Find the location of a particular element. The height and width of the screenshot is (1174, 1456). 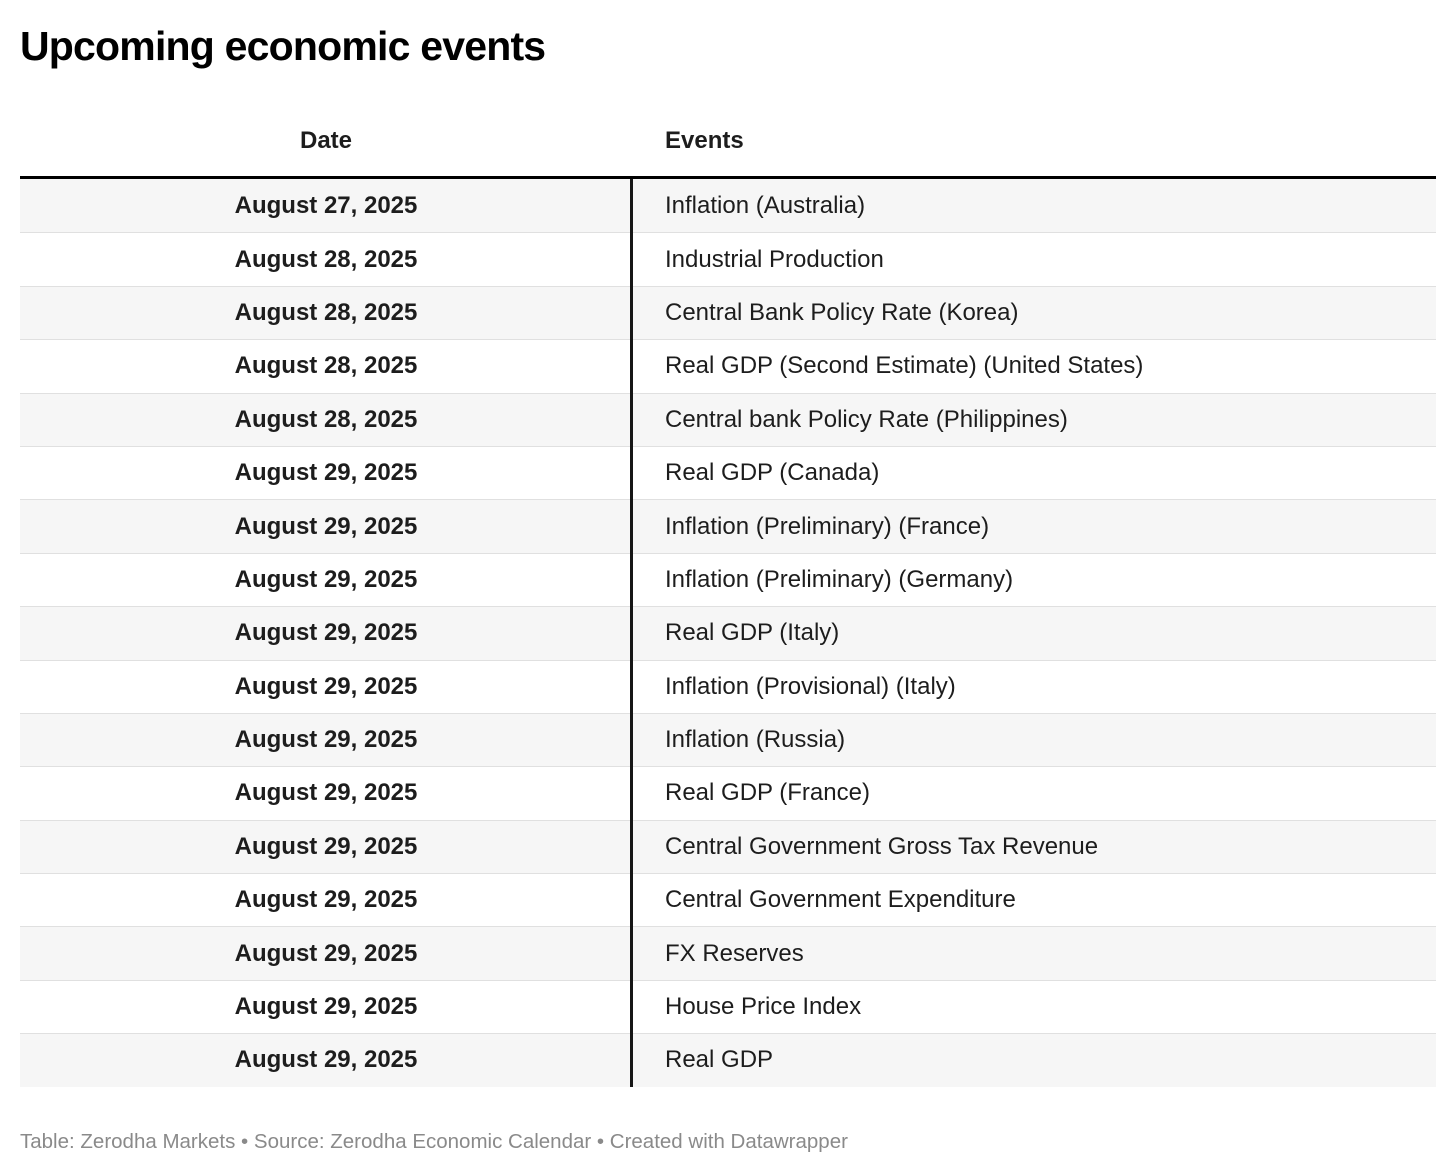

table-row: August 29, 2025 FX Reserves is located at coordinates (728, 953).